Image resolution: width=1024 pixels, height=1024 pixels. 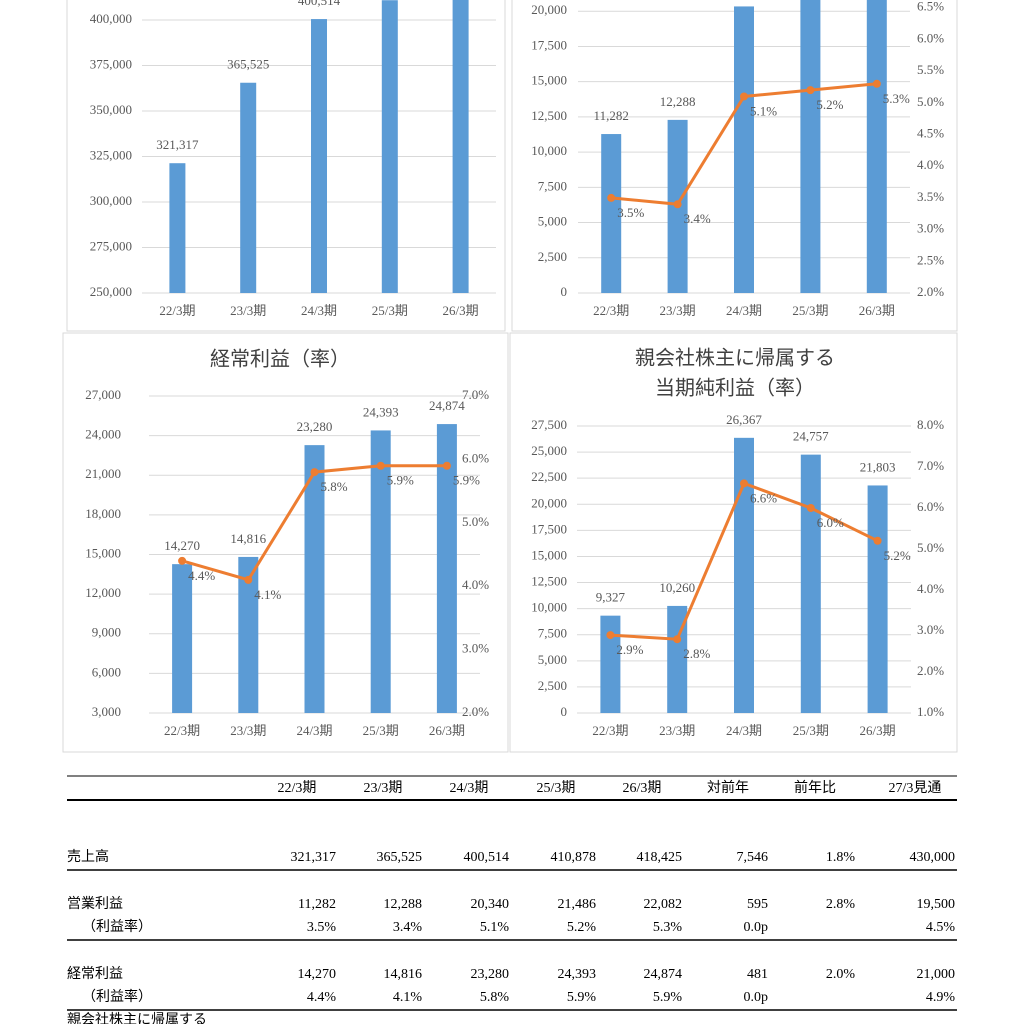 What do you see at coordinates (556, 788) in the screenshot?
I see `table-header: 25/3期` at bounding box center [556, 788].